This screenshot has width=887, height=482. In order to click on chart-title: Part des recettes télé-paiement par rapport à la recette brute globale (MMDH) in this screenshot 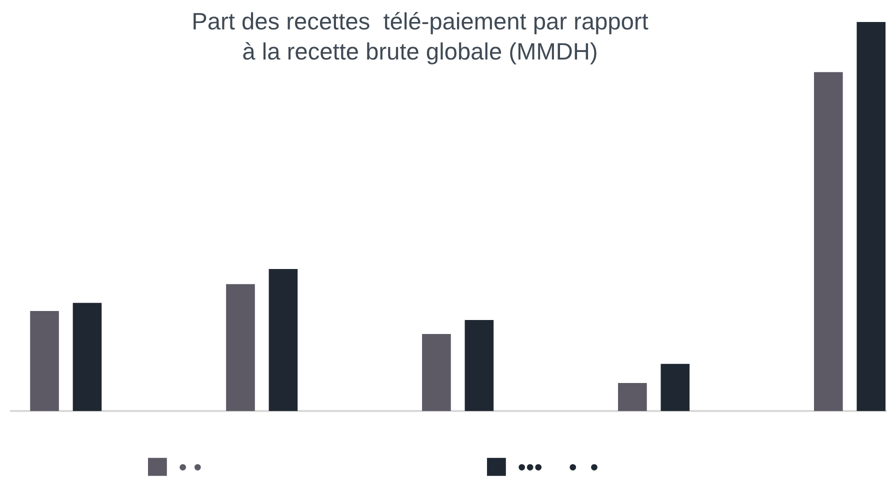, I will do `click(421, 38)`.